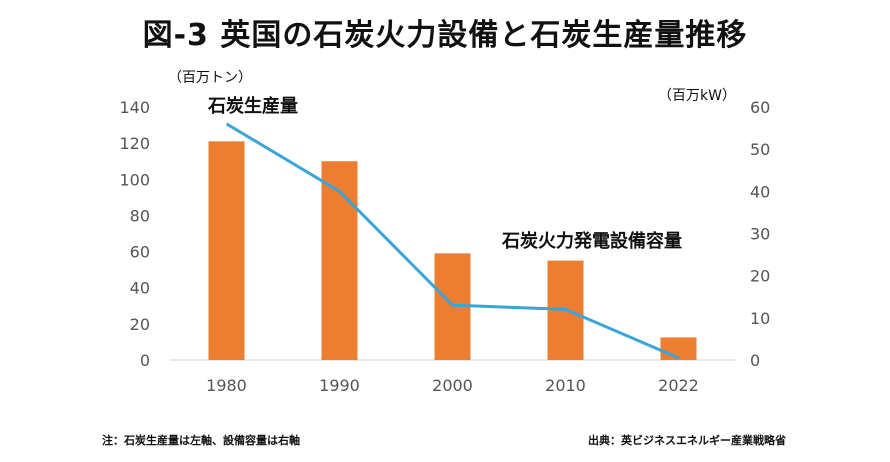 The image size is (890, 462). Describe the element at coordinates (252, 106) in the screenshot. I see `line-annotation: 石炭生産量` at that location.